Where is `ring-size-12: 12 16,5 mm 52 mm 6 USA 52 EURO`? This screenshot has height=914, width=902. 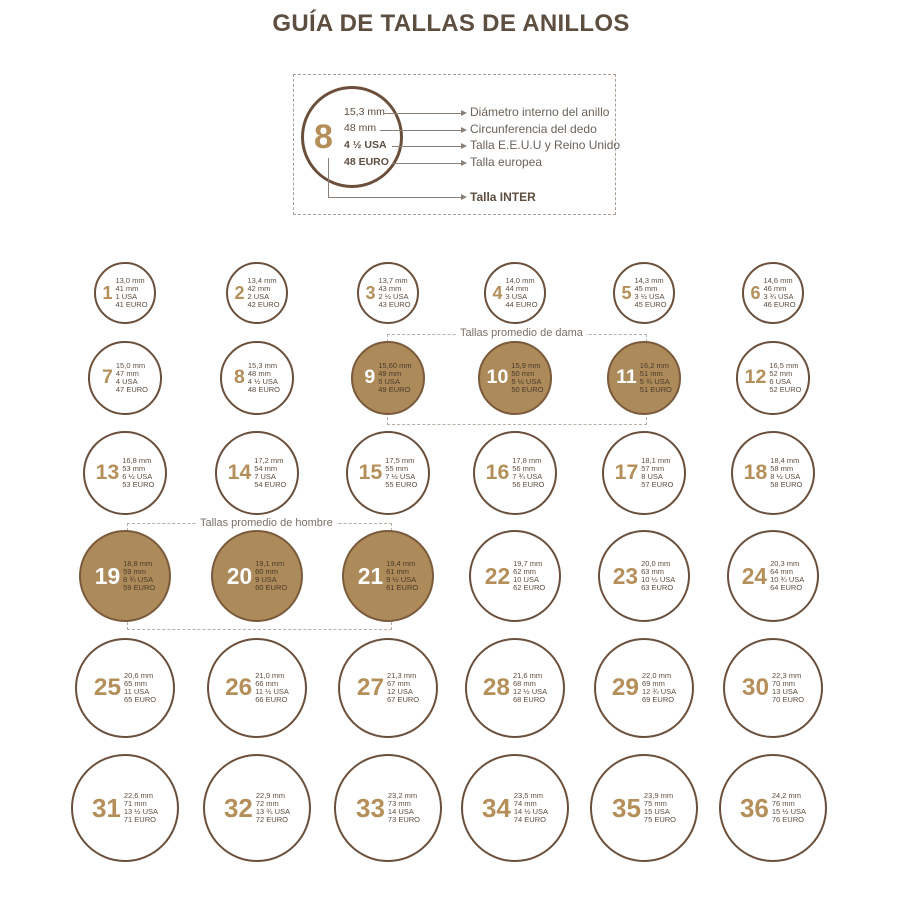 ring-size-12: 12 16,5 mm 52 mm 6 USA 52 EURO is located at coordinates (773, 378).